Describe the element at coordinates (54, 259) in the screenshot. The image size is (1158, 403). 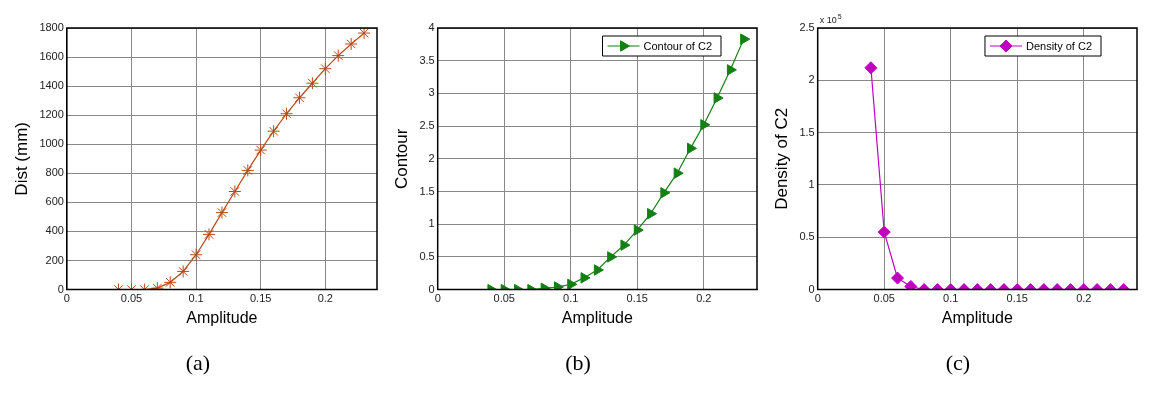
I see `y-tick-label: 200` at that location.